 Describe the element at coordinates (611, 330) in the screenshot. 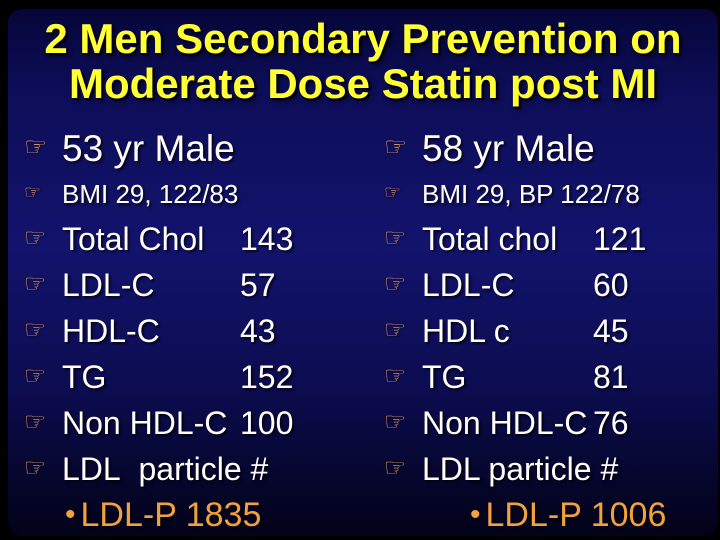

I see `lipid-value: 45` at that location.